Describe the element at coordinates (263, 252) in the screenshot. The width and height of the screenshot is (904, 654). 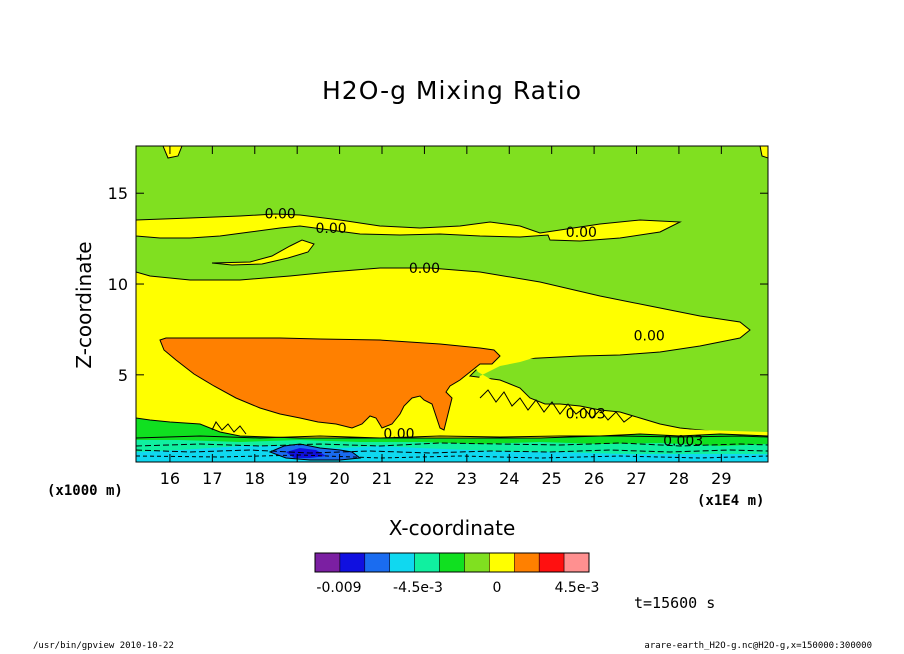
I see `thin-moist-streak` at that location.